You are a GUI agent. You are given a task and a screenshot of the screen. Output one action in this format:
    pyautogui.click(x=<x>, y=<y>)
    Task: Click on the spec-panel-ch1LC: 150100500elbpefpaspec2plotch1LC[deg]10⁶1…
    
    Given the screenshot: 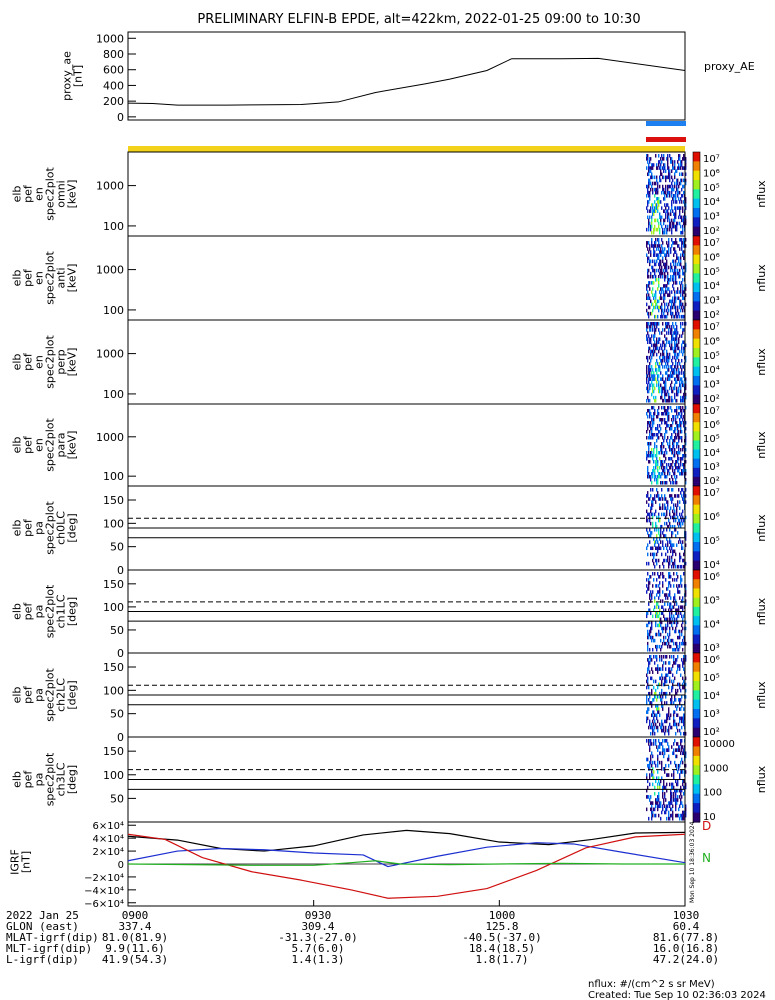 What is the action you would take?
    pyautogui.click(x=389, y=614)
    